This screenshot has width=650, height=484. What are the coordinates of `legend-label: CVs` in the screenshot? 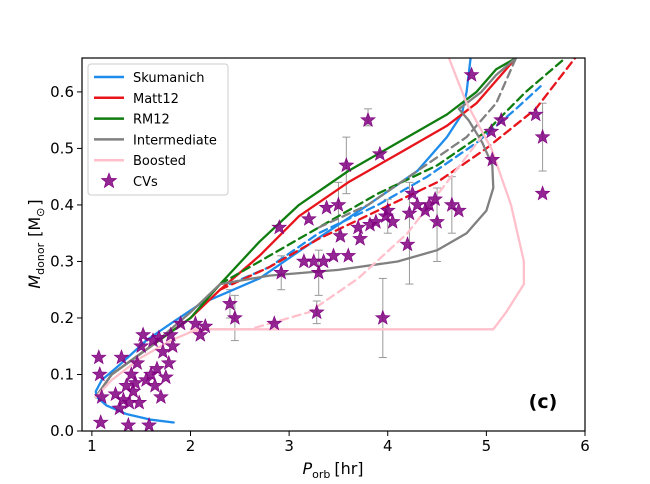 It's located at (145, 182).